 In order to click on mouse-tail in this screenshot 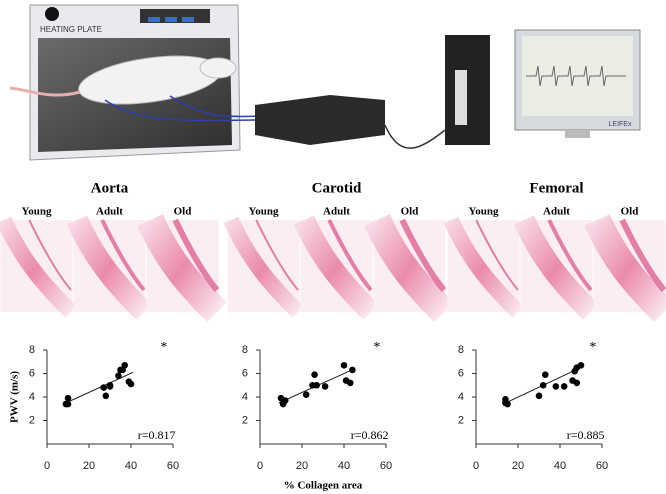, I will do `click(45, 91)`.